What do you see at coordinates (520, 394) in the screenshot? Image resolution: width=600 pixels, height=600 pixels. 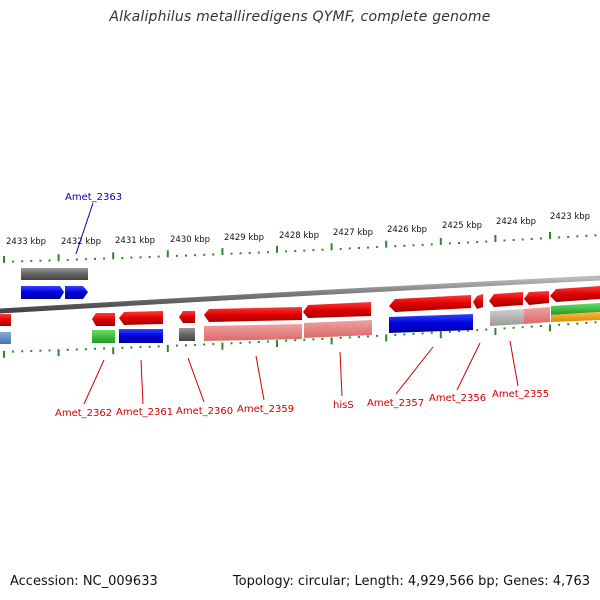 I see `gene-label-amet-2355: Amet_2355` at bounding box center [520, 394].